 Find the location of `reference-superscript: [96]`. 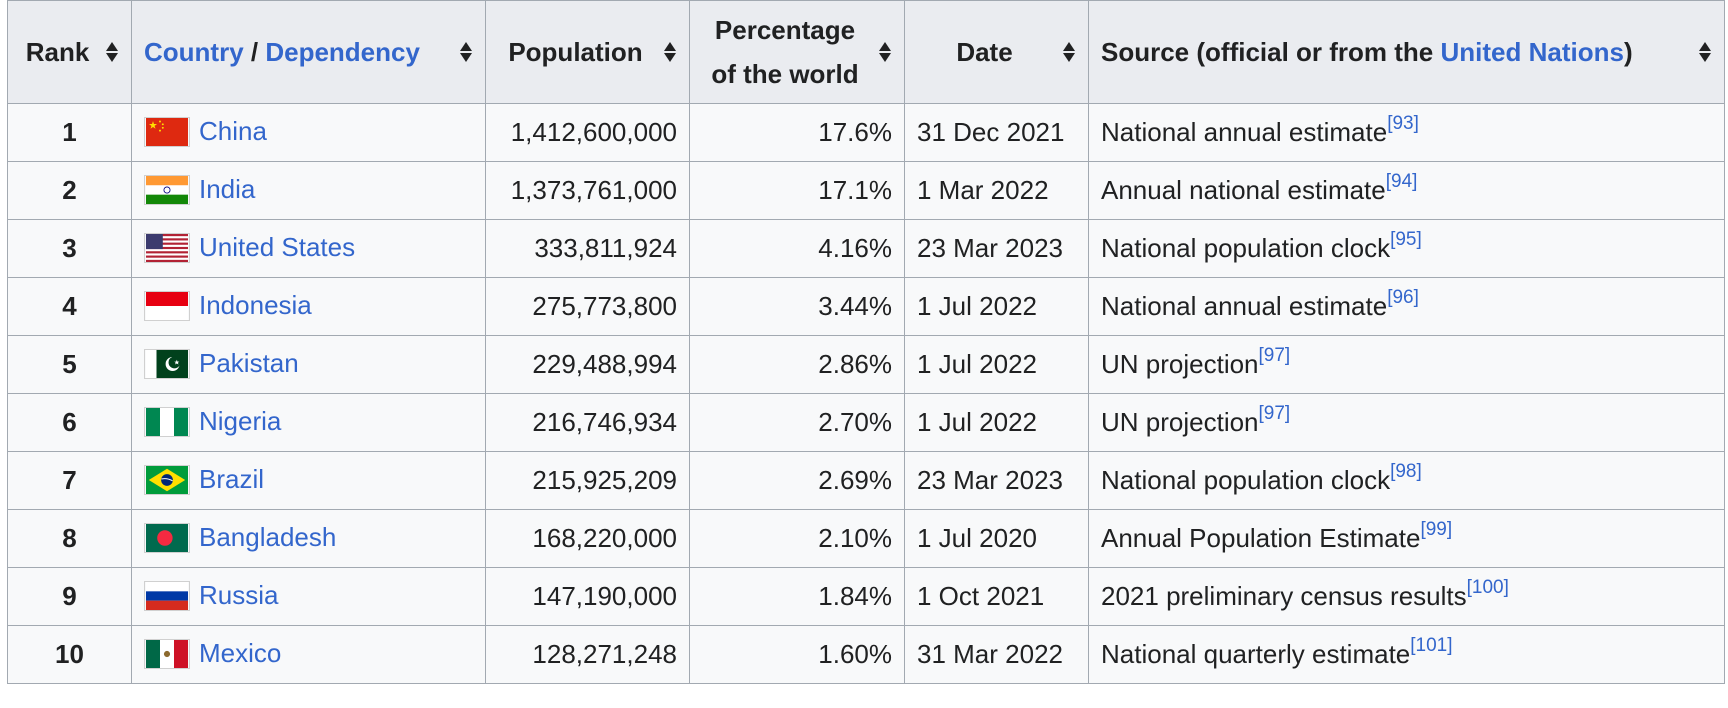

reference-superscript: [96] is located at coordinates (1403, 297).